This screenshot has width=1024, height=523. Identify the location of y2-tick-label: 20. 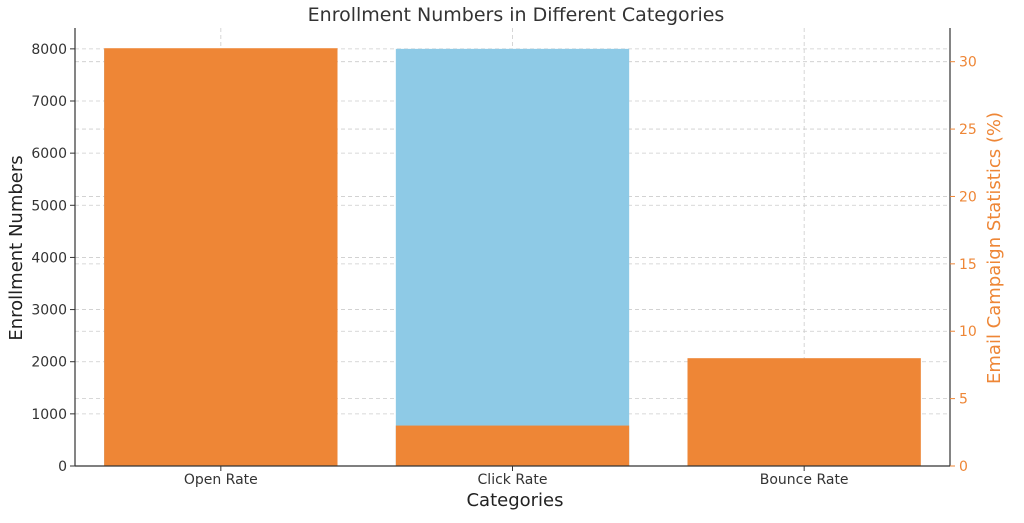
(968, 197).